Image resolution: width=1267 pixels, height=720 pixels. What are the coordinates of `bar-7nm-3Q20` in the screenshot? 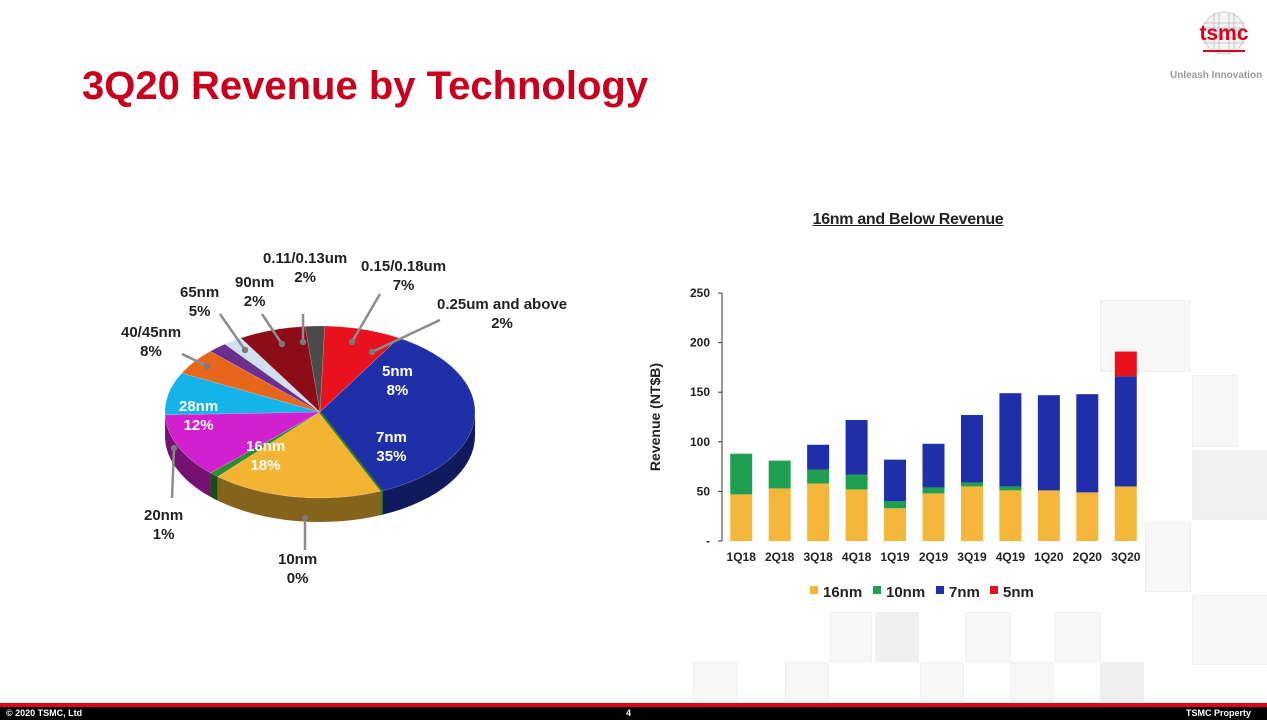 It's located at (1125, 431).